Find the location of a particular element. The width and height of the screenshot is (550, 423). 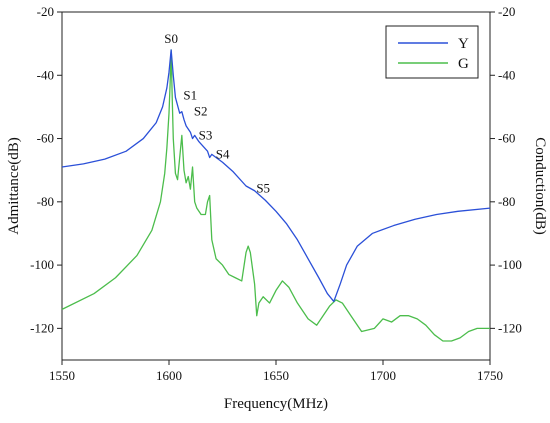

x-tick-label: 1750 is located at coordinates (490, 375).